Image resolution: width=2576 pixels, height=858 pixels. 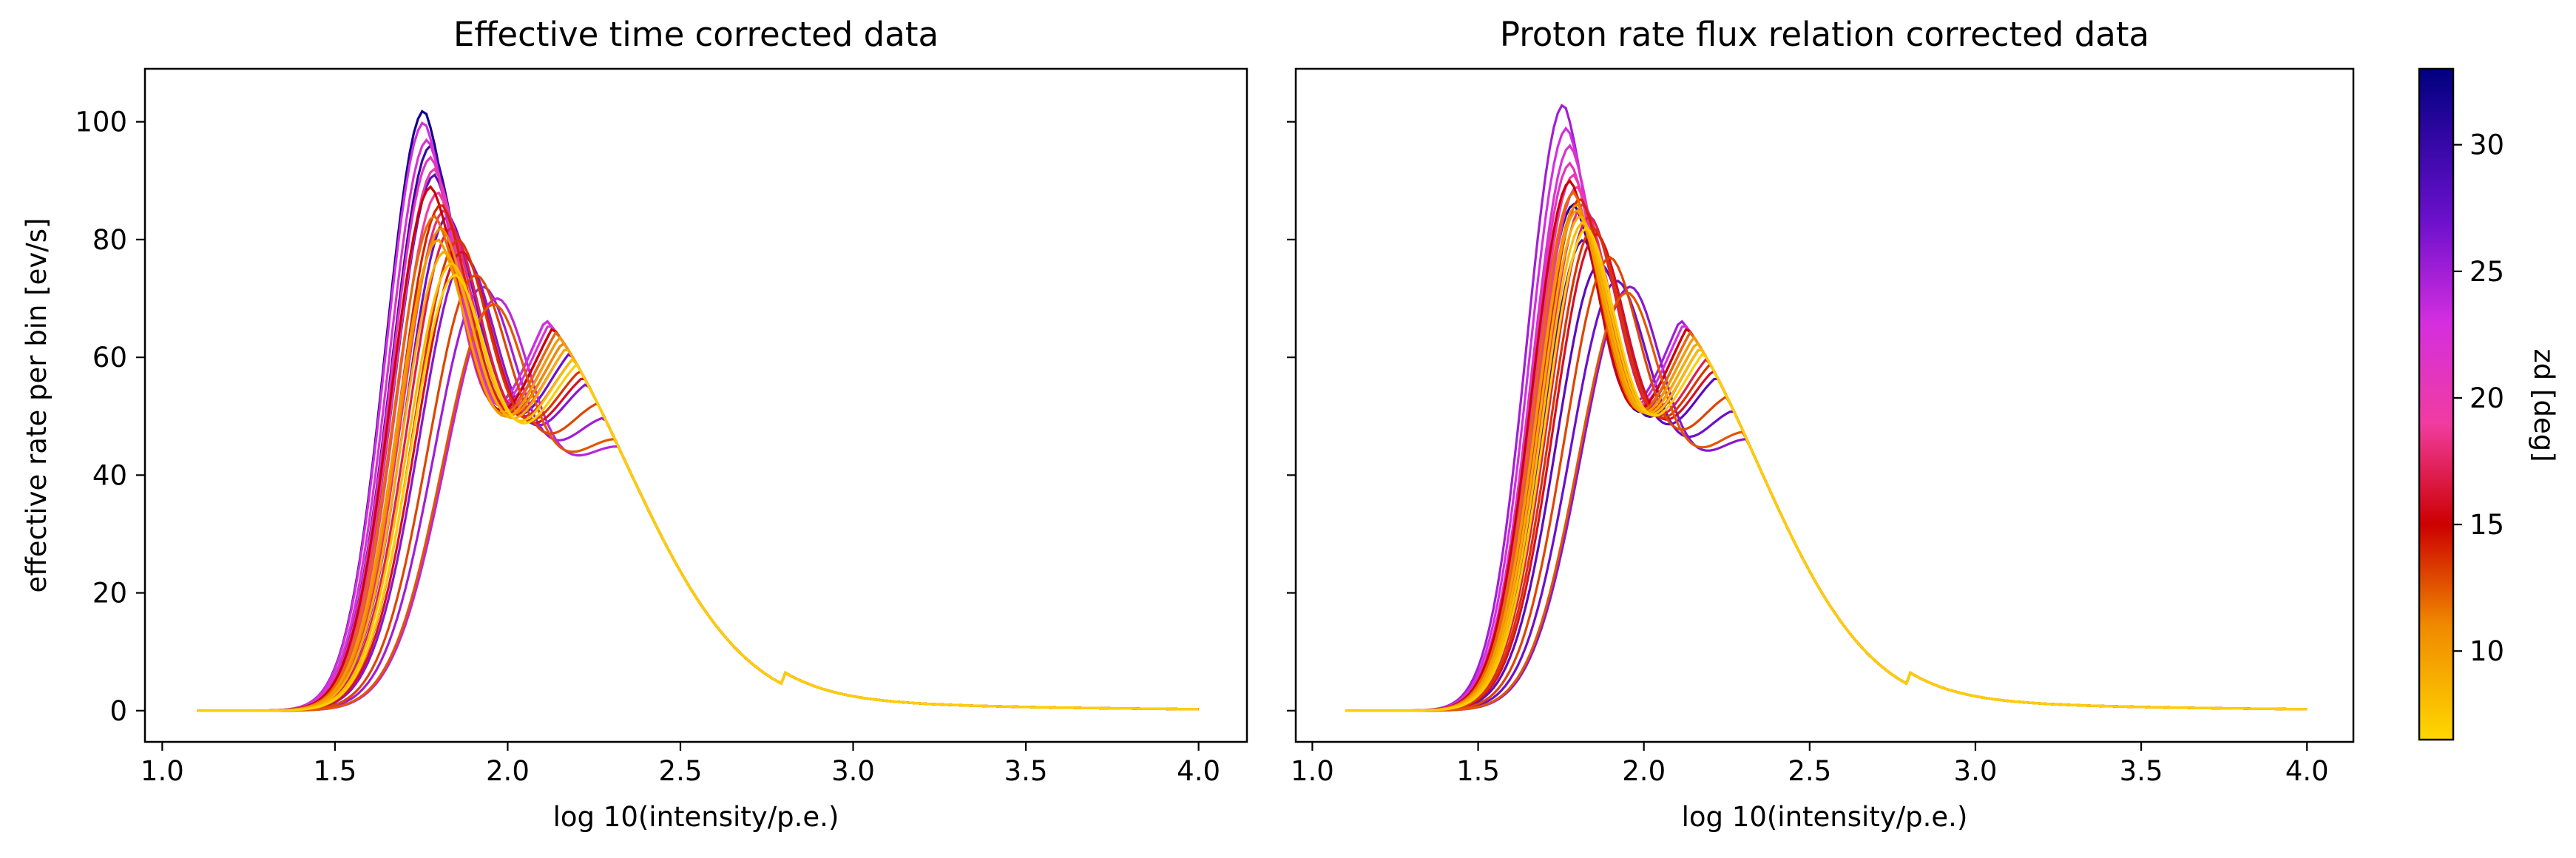 I want to click on colorbar-tick-label: 15, so click(x=2486, y=525).